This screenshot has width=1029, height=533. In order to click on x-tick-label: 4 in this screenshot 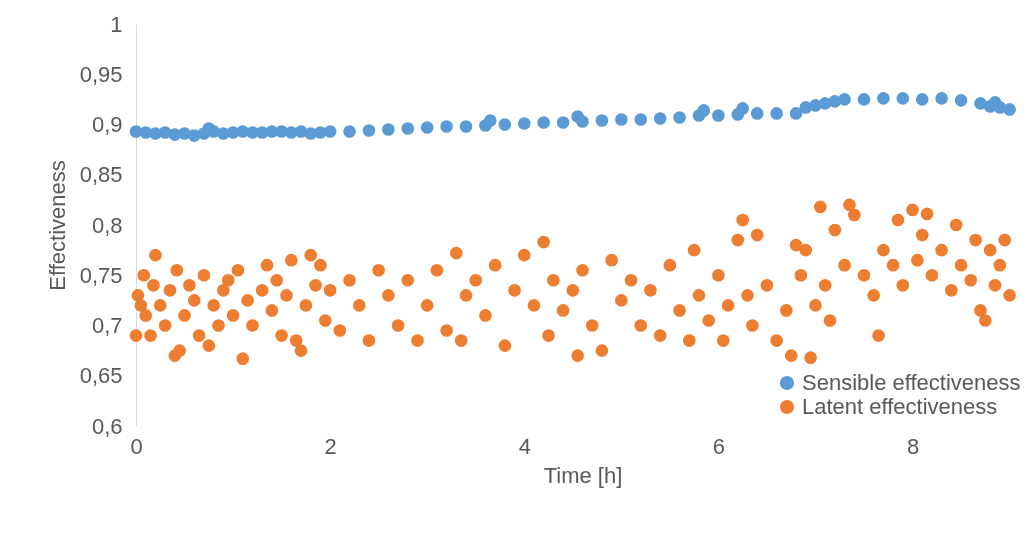, I will do `click(524, 446)`.